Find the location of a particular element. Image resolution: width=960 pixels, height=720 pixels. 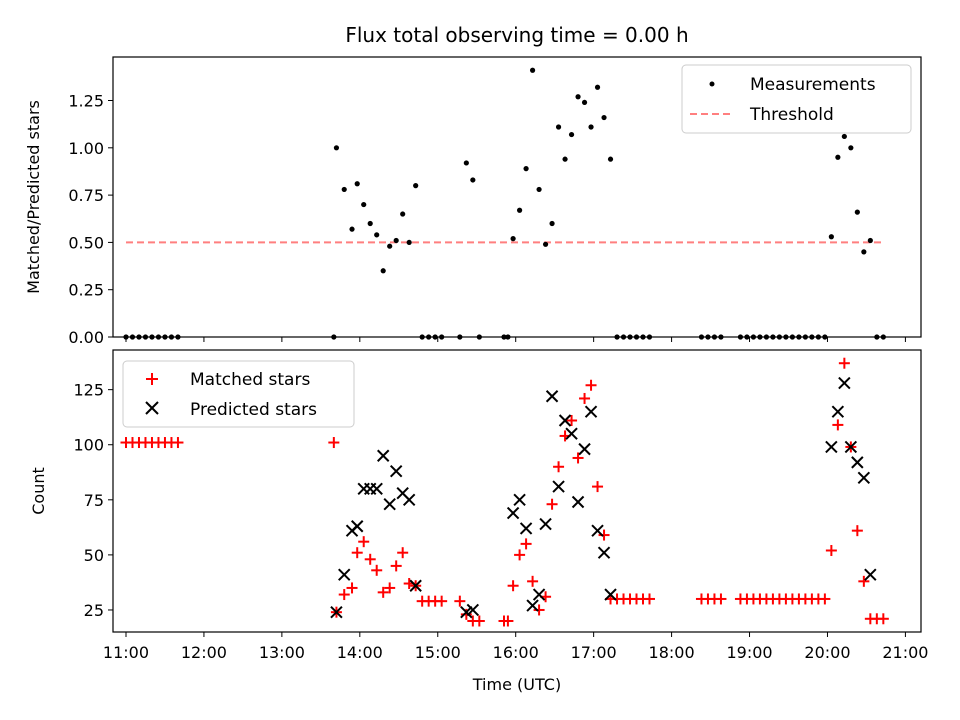

x-tick-label: 17:00 is located at coordinates (594, 652).